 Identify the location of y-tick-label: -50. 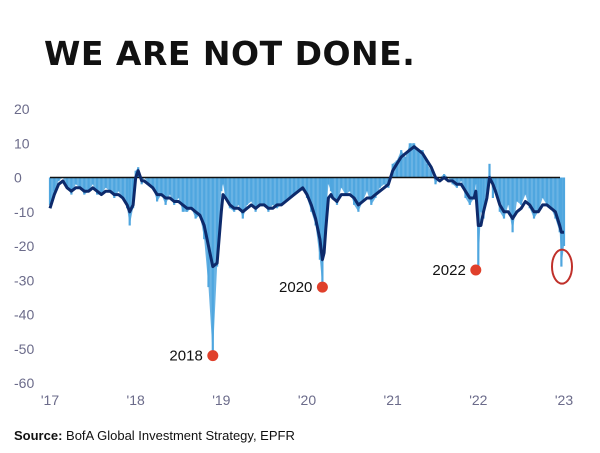
(24, 349).